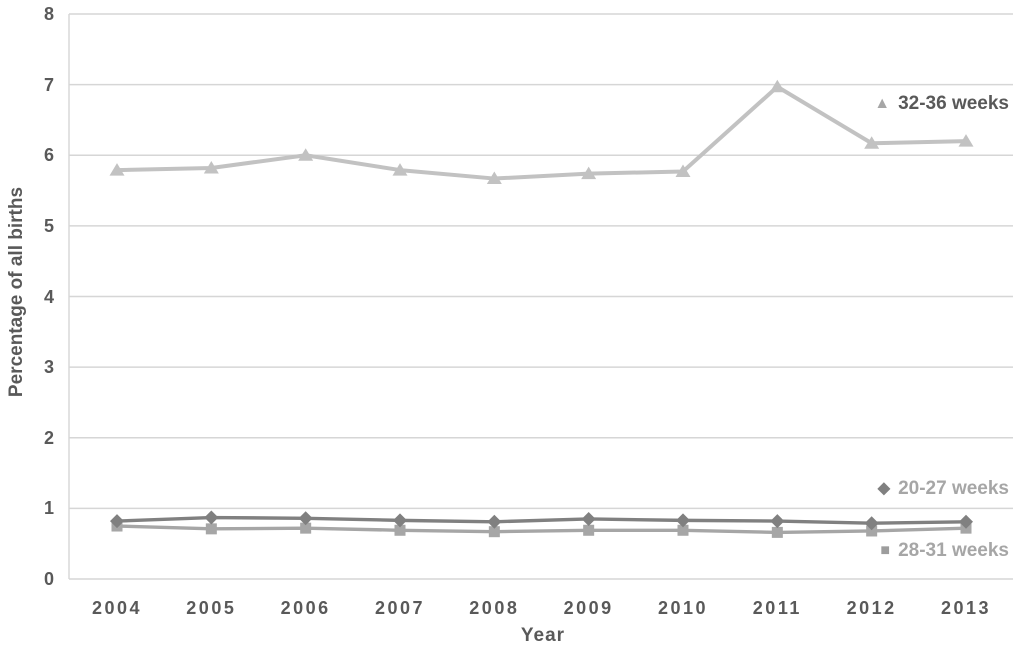 This screenshot has height=655, width=1024. I want to click on y-tick-label: 0, so click(48, 579).